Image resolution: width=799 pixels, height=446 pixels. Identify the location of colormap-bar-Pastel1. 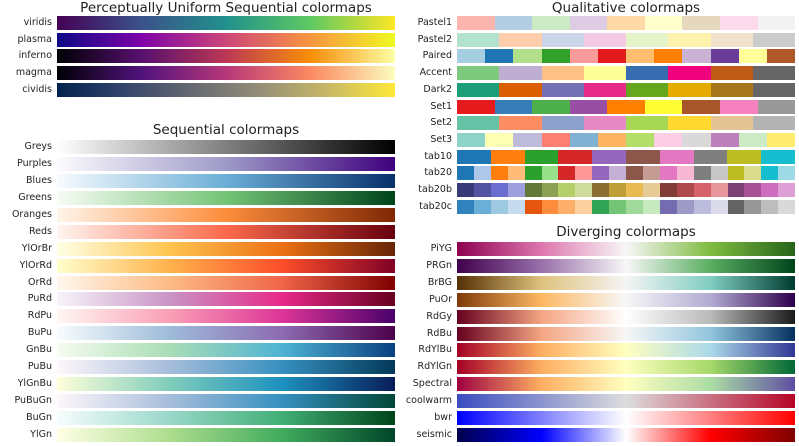
(626, 23).